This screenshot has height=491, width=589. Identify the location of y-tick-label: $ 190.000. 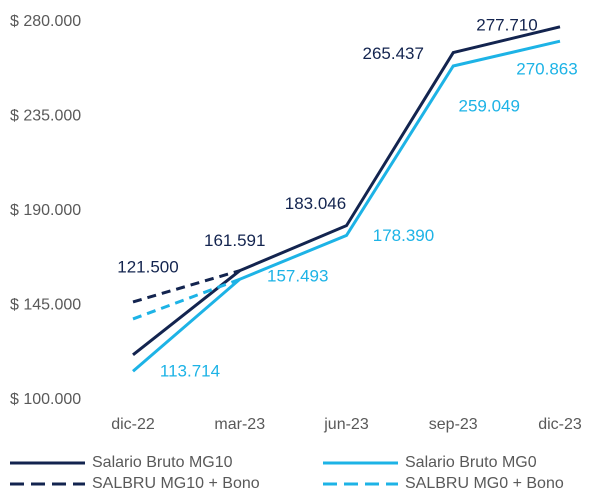
(45, 210).